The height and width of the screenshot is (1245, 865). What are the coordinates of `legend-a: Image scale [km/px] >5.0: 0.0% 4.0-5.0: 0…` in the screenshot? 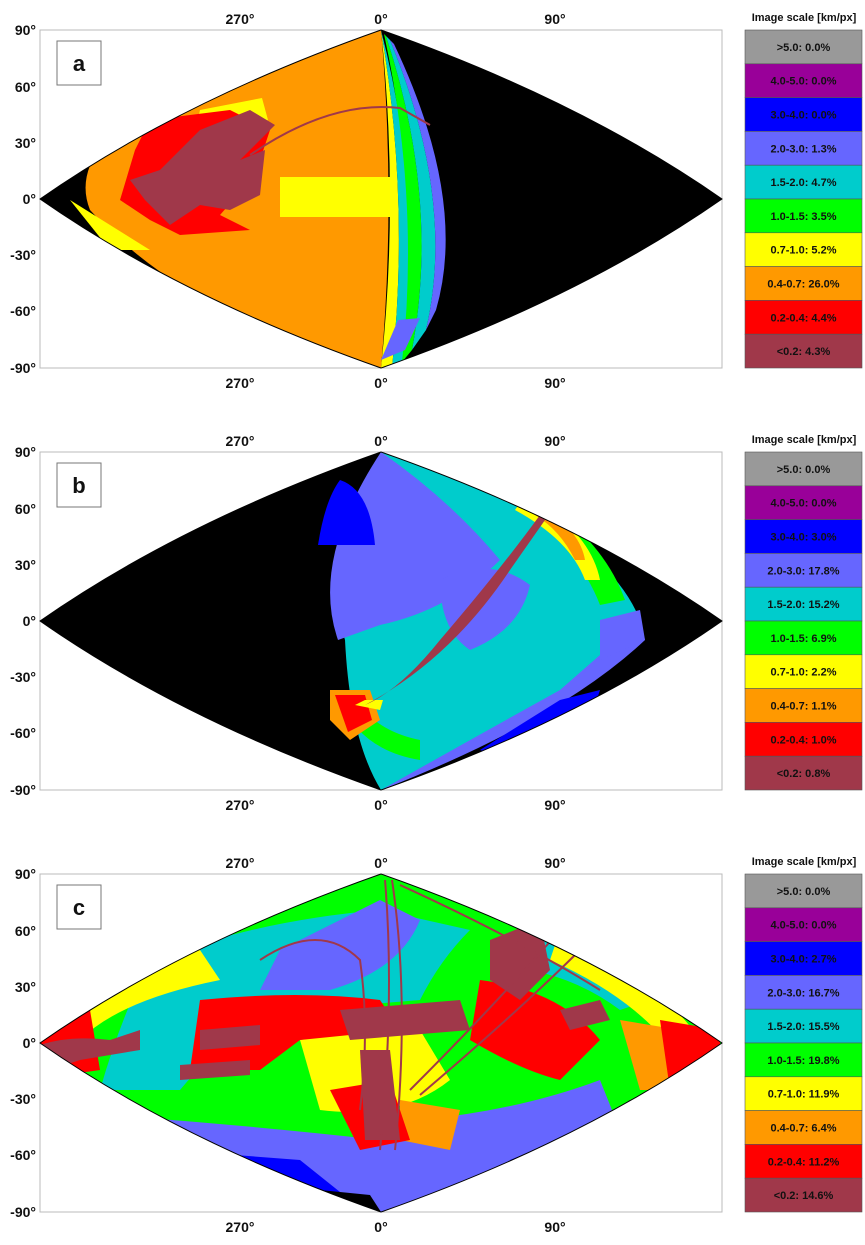 It's located at (803, 190).